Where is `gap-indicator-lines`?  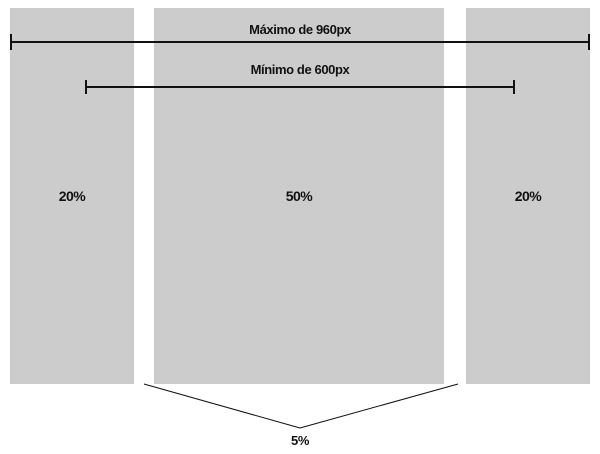 gap-indicator-lines is located at coordinates (301, 406).